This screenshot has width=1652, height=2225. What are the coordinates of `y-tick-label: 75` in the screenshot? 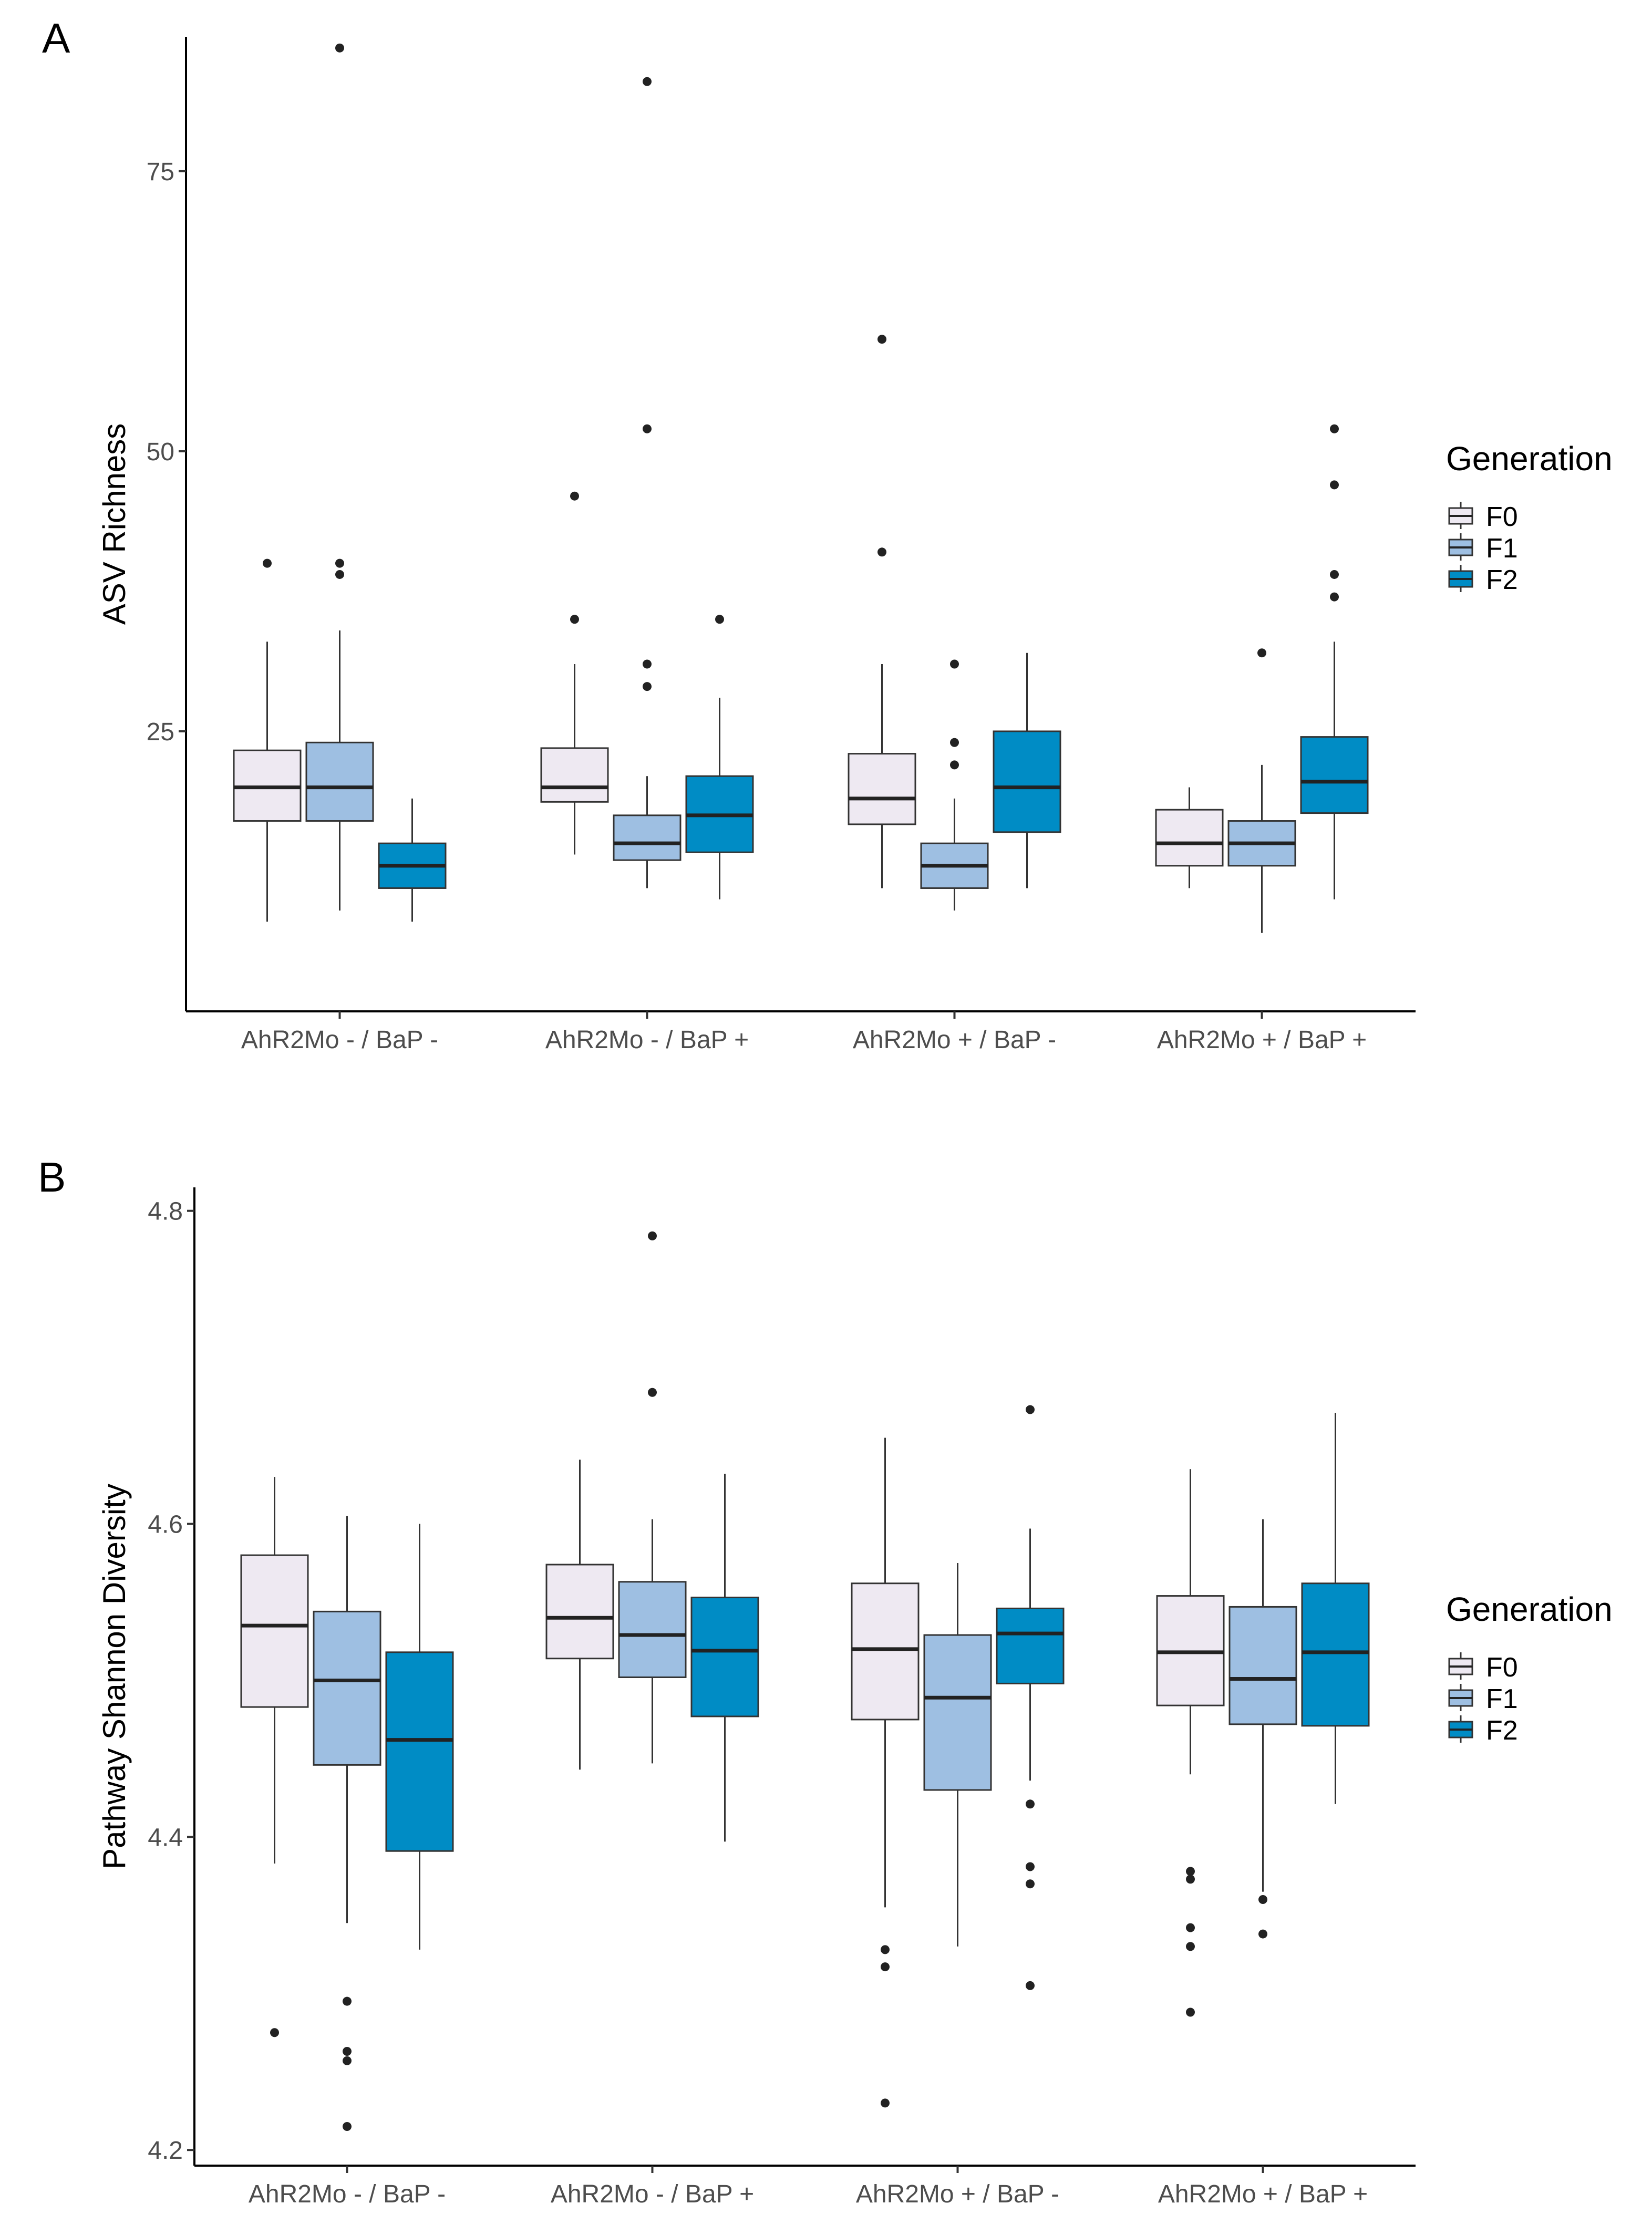 It's located at (161, 172).